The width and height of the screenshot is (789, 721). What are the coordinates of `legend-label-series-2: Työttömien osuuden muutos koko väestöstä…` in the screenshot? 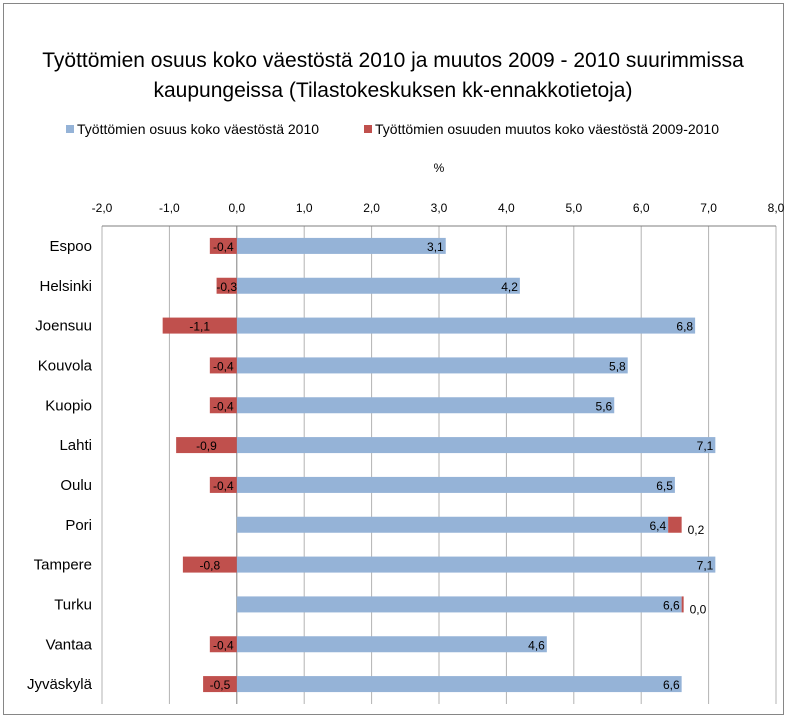 It's located at (547, 129).